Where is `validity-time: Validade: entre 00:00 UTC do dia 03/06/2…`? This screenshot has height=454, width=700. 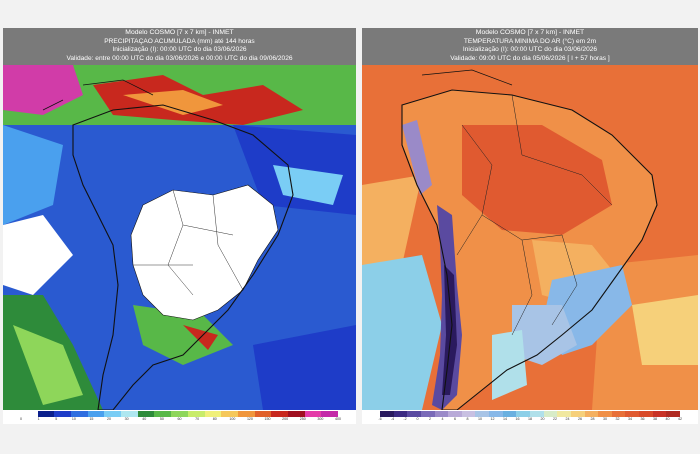 validity-time: Validade: entre 00:00 UTC do dia 03/06/2… is located at coordinates (179, 59).